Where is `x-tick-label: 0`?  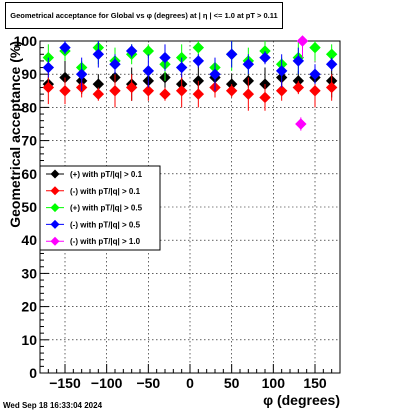 x-tick-label: 0 is located at coordinates (190, 383).